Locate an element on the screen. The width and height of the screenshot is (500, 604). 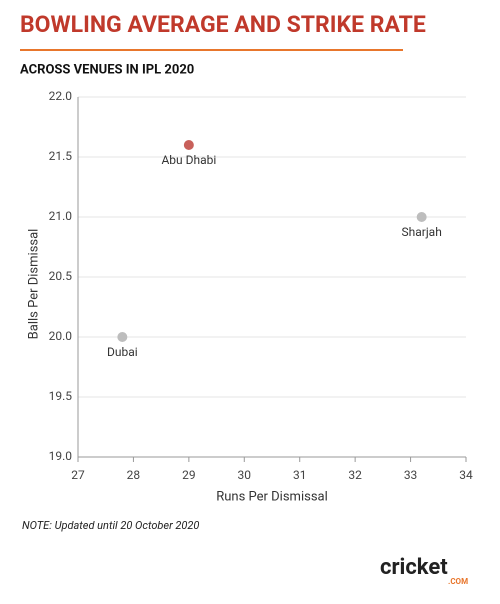
x-tick-label: 29 is located at coordinates (189, 475).